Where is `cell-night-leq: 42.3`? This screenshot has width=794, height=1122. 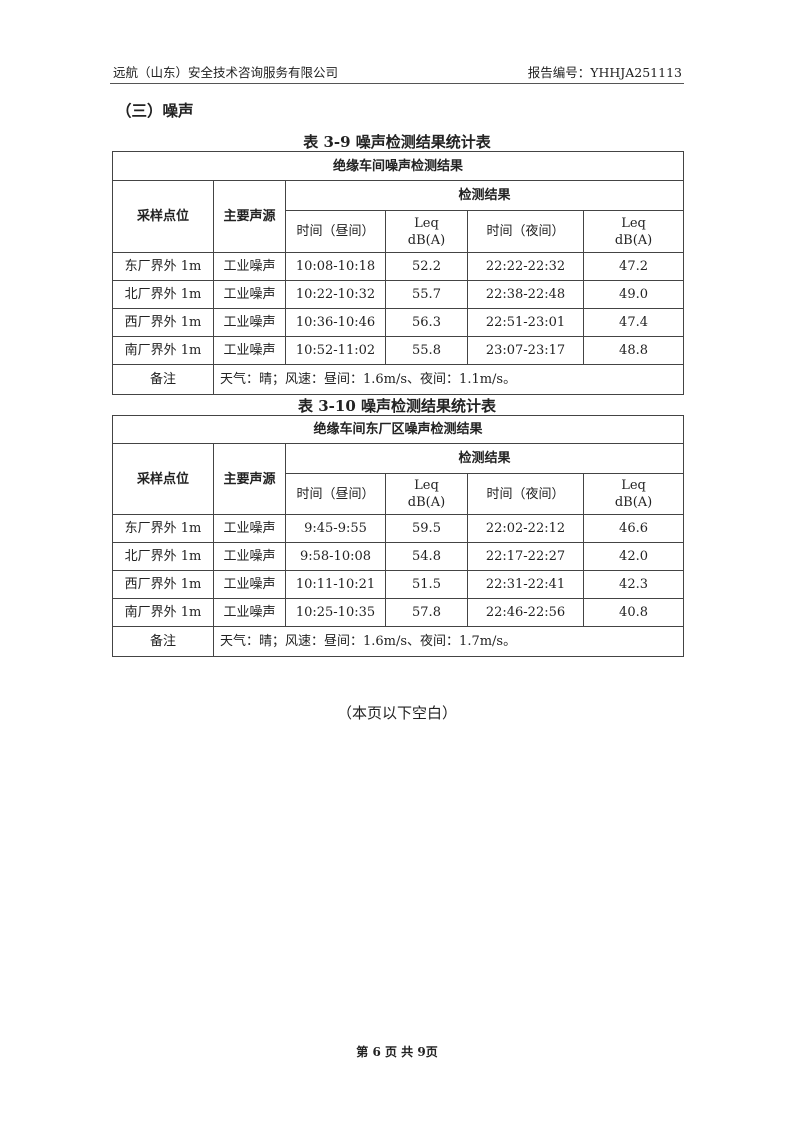 cell-night-leq: 42.3 is located at coordinates (633, 584).